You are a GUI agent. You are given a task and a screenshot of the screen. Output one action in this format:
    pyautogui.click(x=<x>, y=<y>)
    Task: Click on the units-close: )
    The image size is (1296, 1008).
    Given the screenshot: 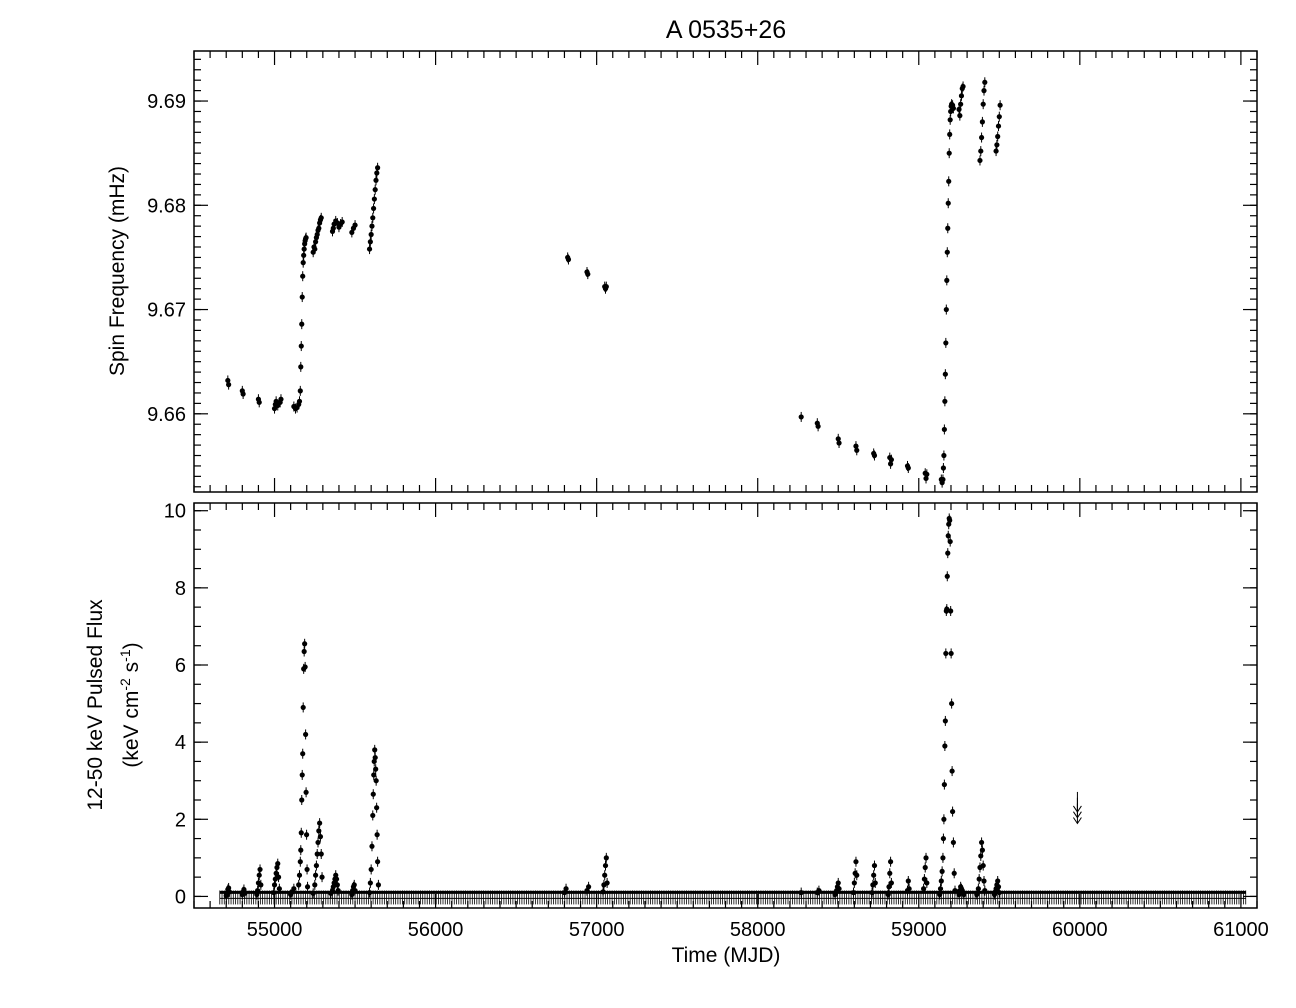 What is the action you would take?
    pyautogui.click(x=131, y=645)
    